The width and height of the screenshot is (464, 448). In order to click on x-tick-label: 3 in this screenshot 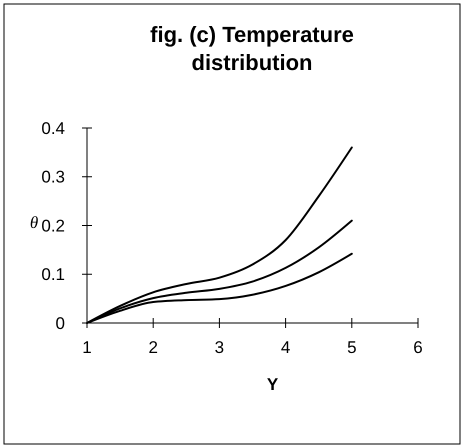, I will do `click(219, 347)`.